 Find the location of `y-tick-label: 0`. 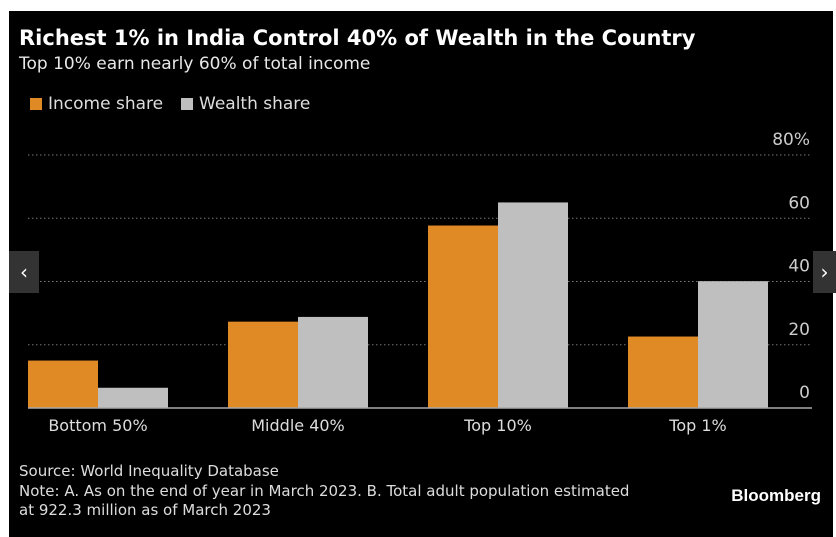

y-tick-label: 0 is located at coordinates (804, 393).